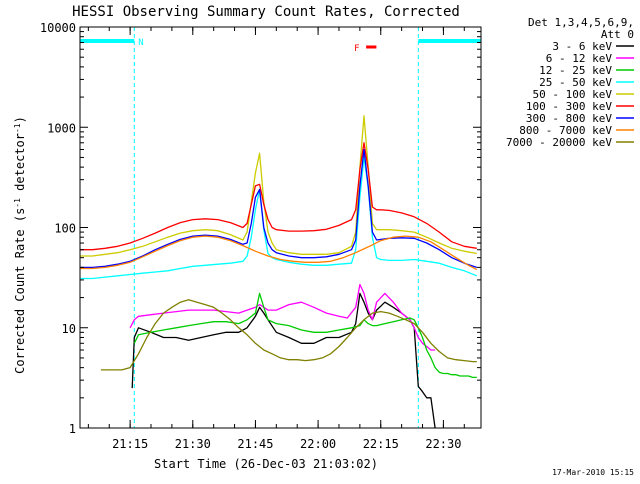 The width and height of the screenshot is (640, 484). I want to click on y-tick-label: 100, so click(65, 229).